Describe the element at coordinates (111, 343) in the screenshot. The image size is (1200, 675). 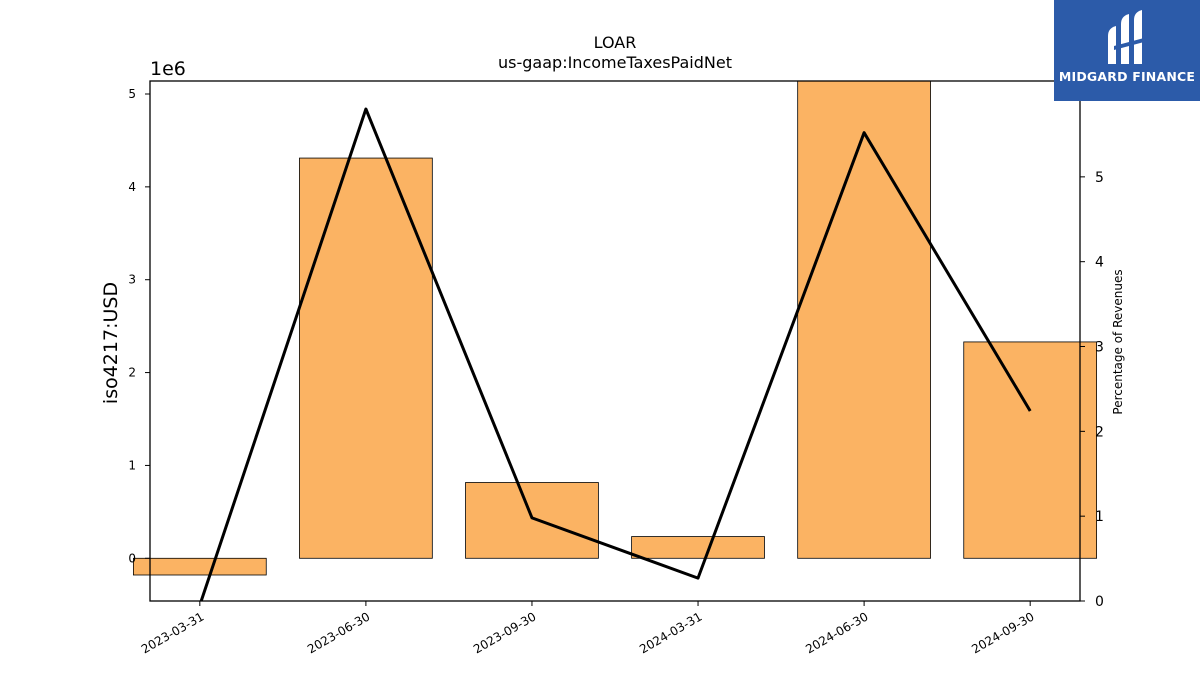
I see `y-left-label: iso4217:USD` at that location.